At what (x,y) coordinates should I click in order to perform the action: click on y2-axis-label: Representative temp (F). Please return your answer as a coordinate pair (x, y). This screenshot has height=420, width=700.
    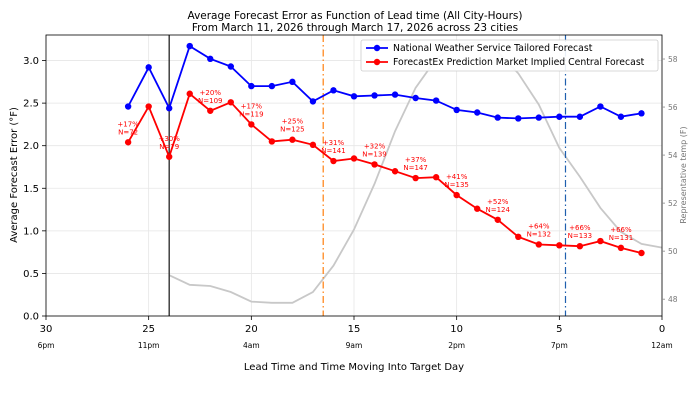
    Looking at the image, I should click on (683, 174).